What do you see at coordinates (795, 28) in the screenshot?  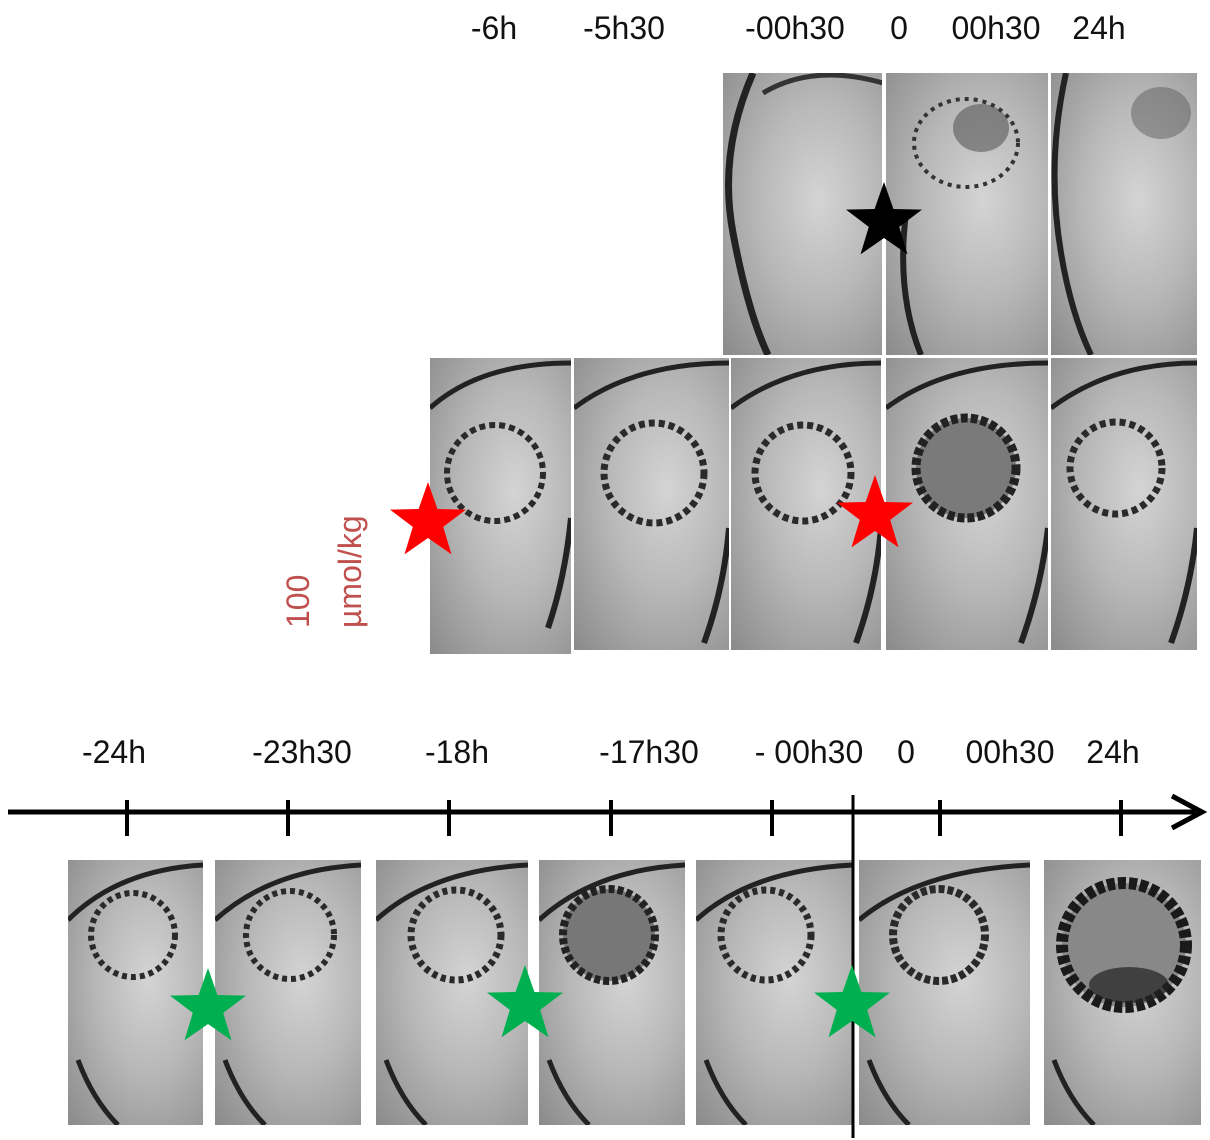 I see `top-label-minus-00h30: -00h30` at bounding box center [795, 28].